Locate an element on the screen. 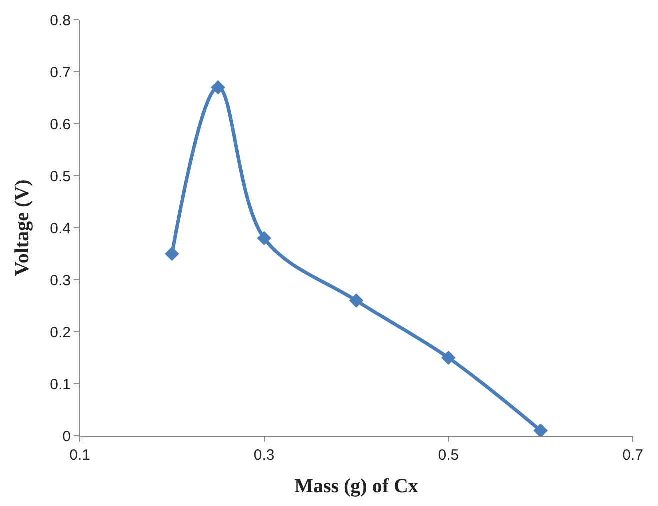 The width and height of the screenshot is (658, 506). y-tick-label: 0.2 is located at coordinates (60, 333).